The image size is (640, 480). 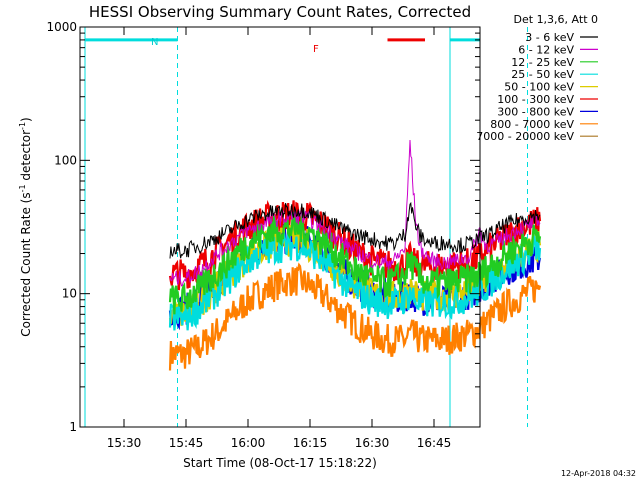 What do you see at coordinates (186, 443) in the screenshot?
I see `x-tick-label-1: 15:45` at bounding box center [186, 443].